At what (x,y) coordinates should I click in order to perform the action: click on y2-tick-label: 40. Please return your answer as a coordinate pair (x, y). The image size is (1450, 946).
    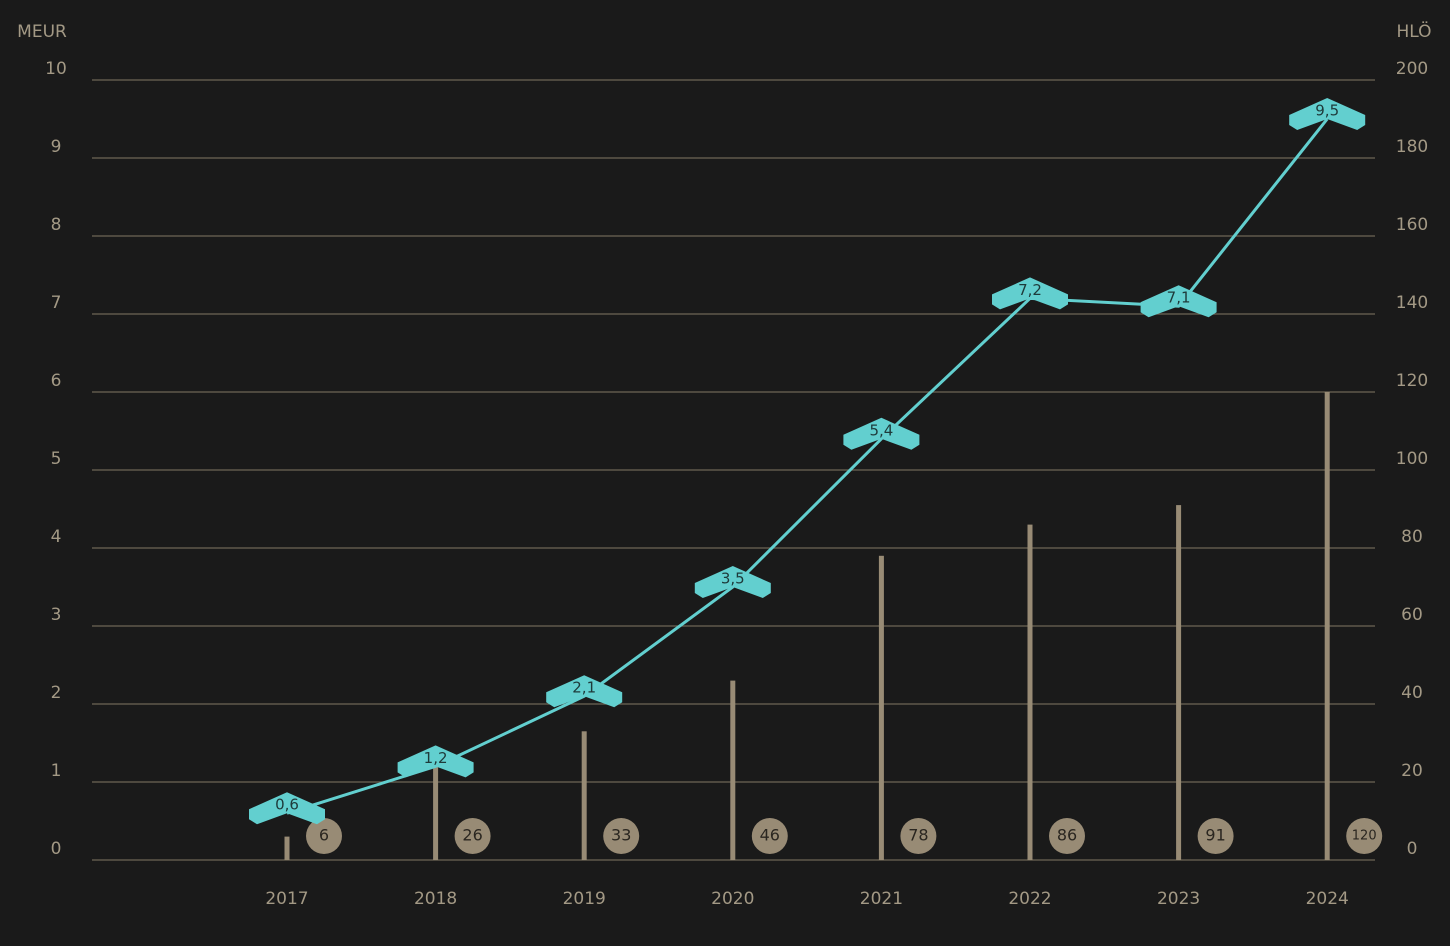
    Looking at the image, I should click on (1412, 693).